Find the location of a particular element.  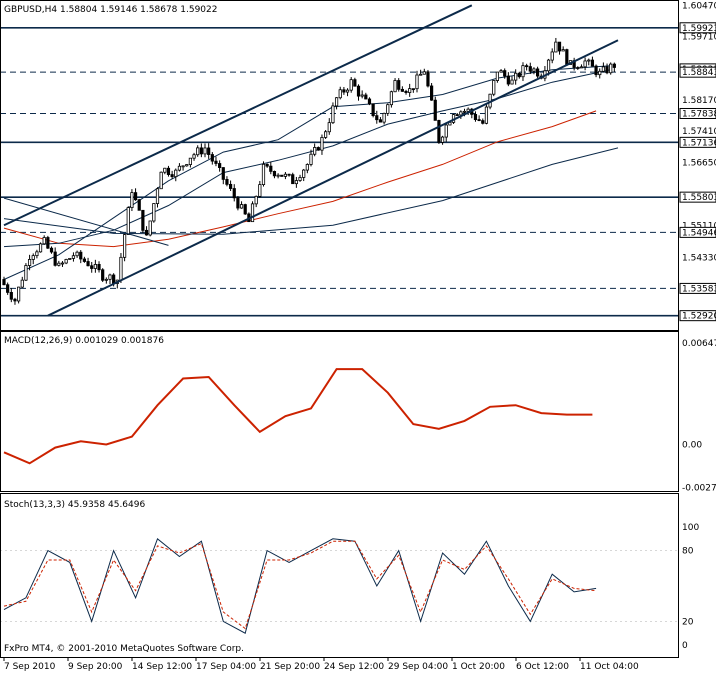

price-tag-label: 1.57838 is located at coordinates (699, 114).